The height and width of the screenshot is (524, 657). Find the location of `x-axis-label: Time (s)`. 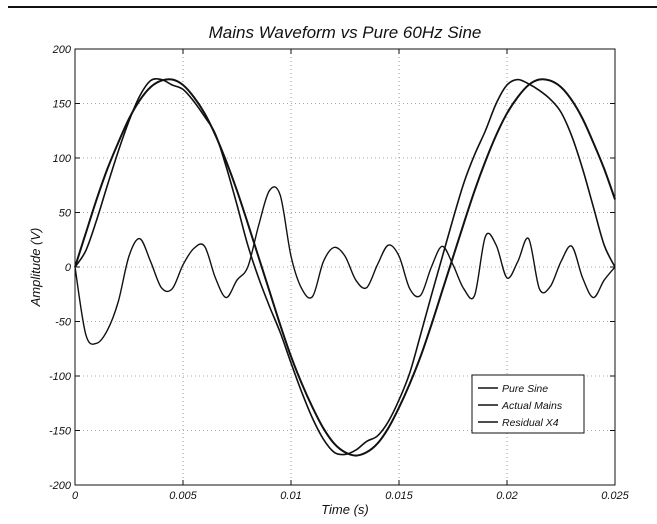

x-axis-label: Time (s) is located at coordinates (345, 509).